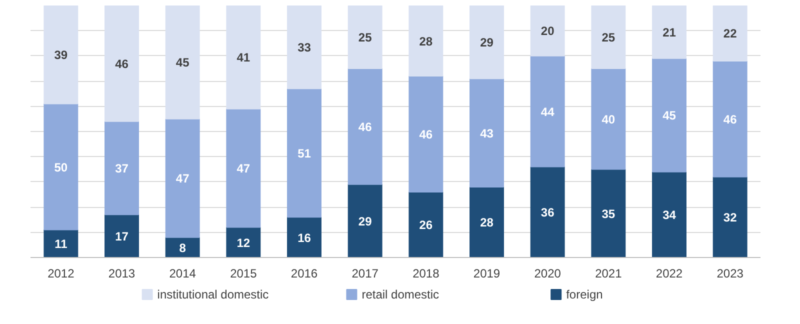  I want to click on data-label: 37, so click(122, 169).